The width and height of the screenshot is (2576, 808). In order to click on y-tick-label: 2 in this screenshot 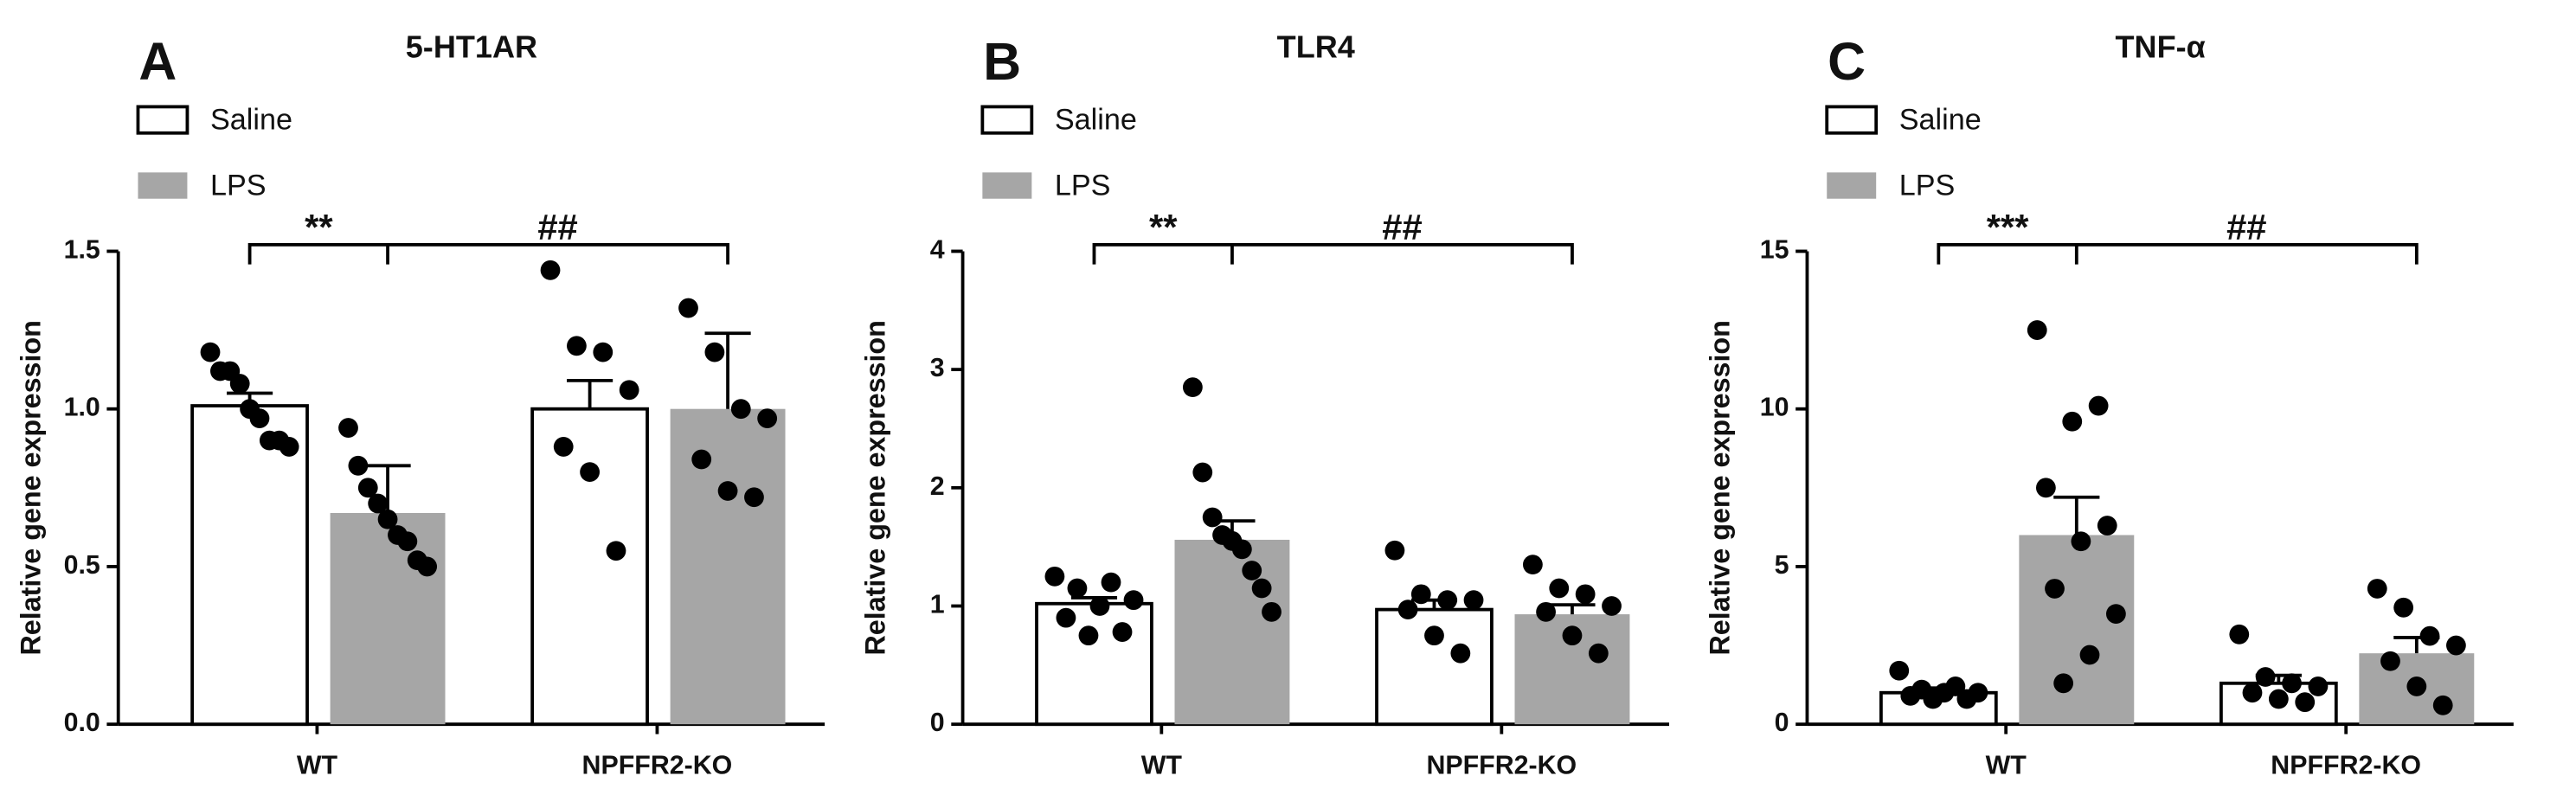, I will do `click(938, 486)`.